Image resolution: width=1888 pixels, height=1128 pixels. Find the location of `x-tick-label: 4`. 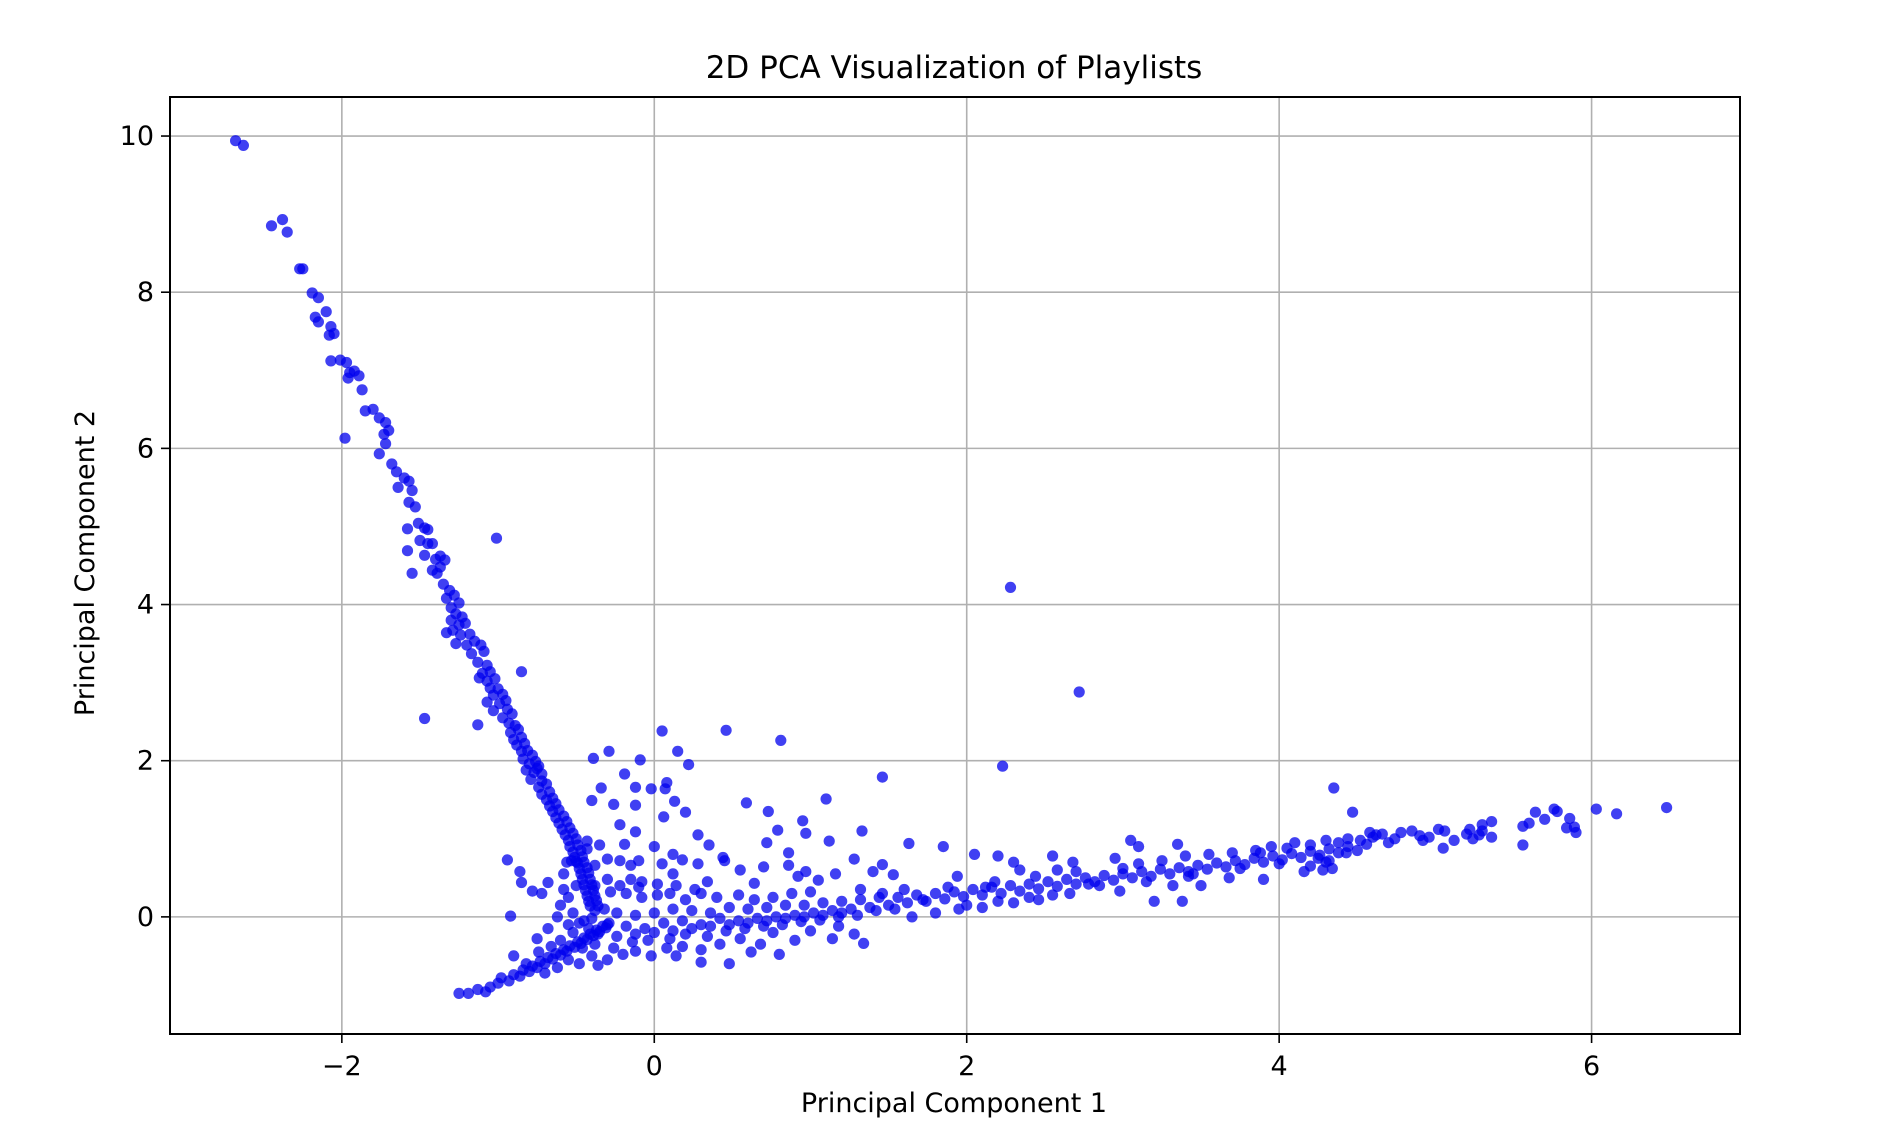

x-tick-label: 4 is located at coordinates (1279, 1066).